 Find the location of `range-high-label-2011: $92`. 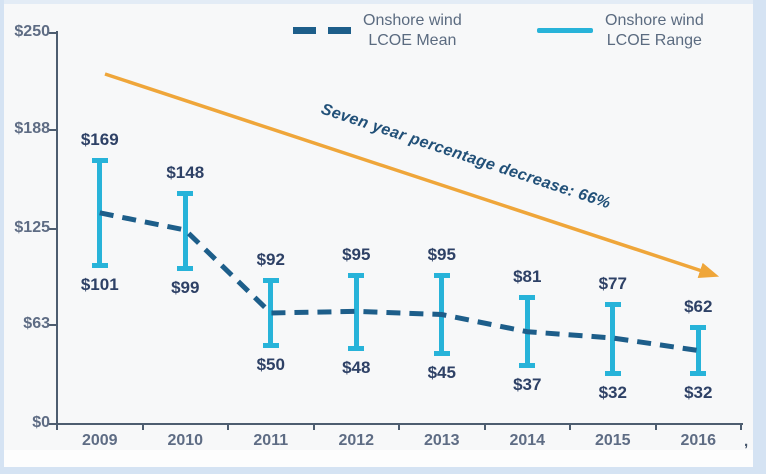

range-high-label-2011: $92 is located at coordinates (270, 260).